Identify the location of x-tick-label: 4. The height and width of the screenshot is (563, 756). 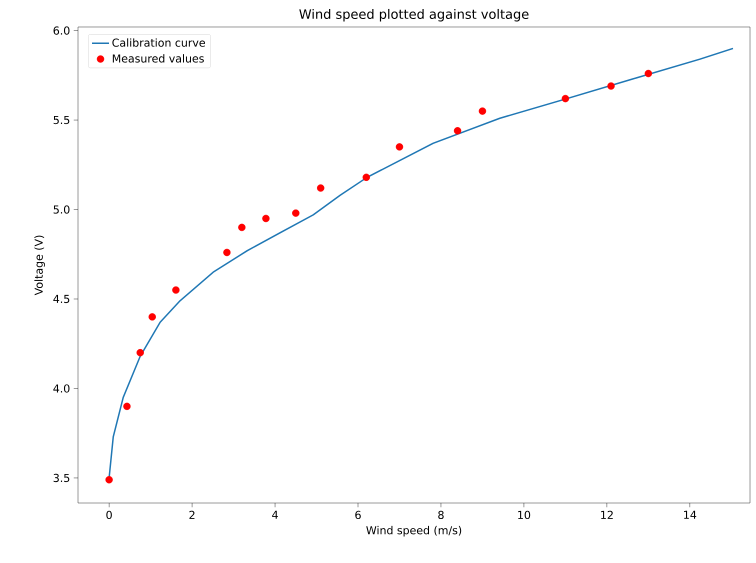
(275, 514).